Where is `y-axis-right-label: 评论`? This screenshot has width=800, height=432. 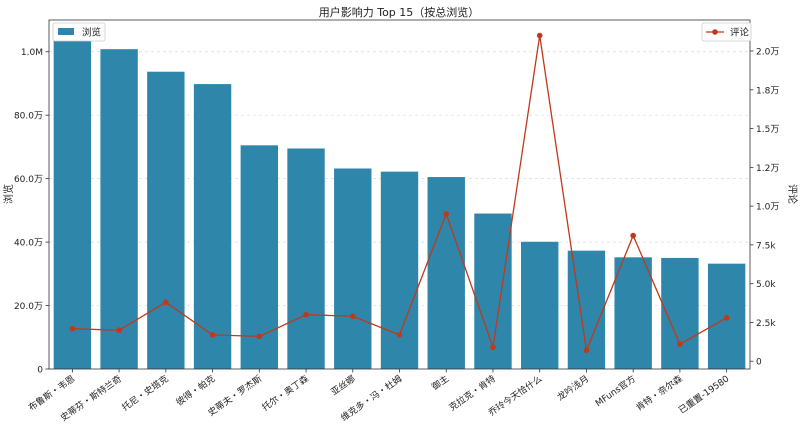 y-axis-right-label: 评论 is located at coordinates (792, 194).